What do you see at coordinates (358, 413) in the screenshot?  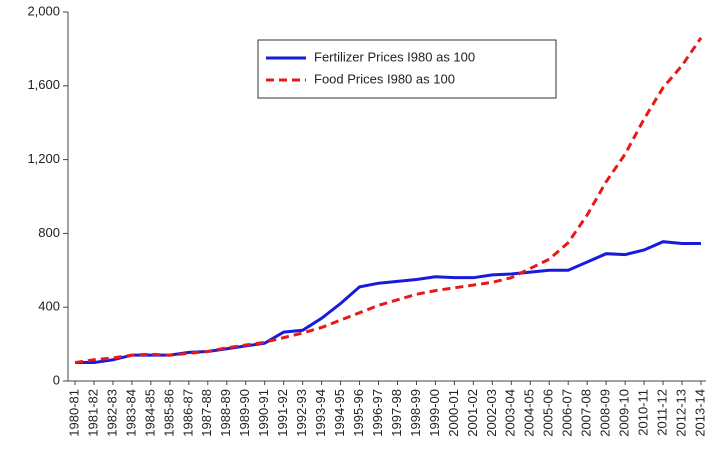 I see `x-tick-label: 1995-96` at bounding box center [358, 413].